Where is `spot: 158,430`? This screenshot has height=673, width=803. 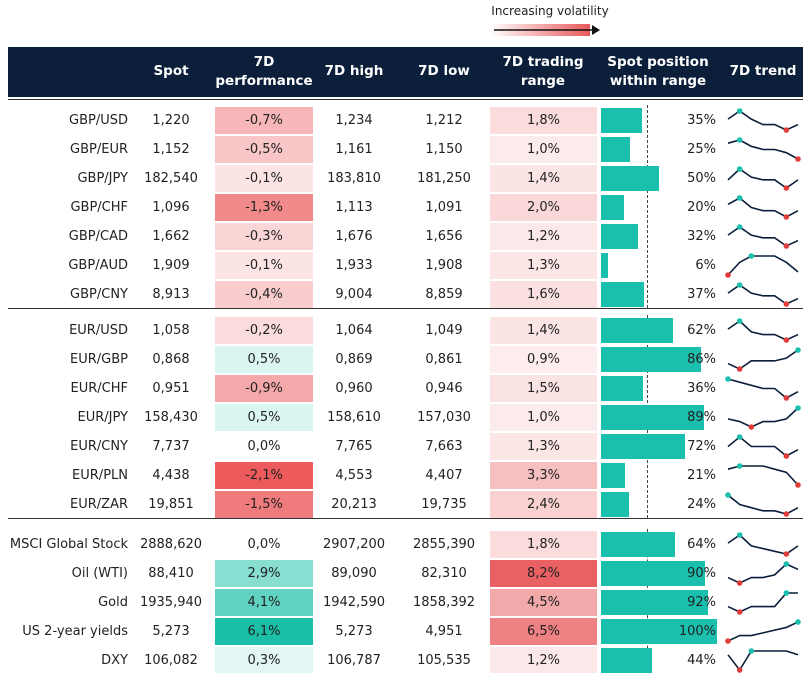
spot: 158,430 is located at coordinates (171, 417).